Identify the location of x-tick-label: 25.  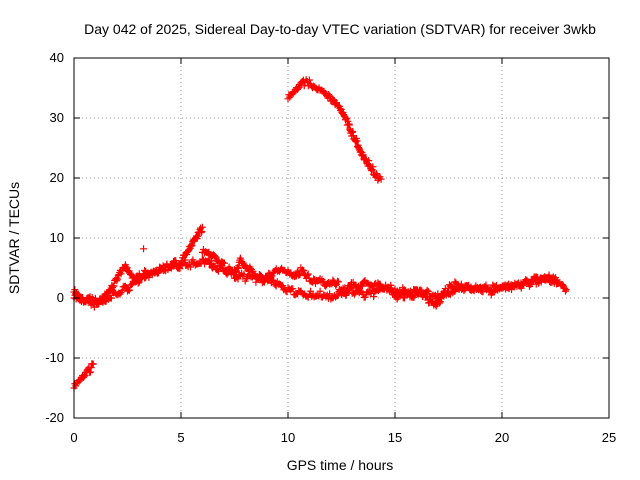
(609, 437).